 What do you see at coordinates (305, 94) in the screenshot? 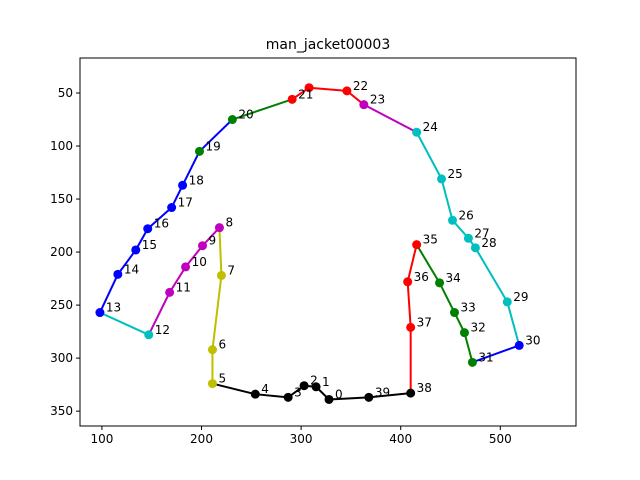
I see `keypoint-label-21: 21` at bounding box center [305, 94].